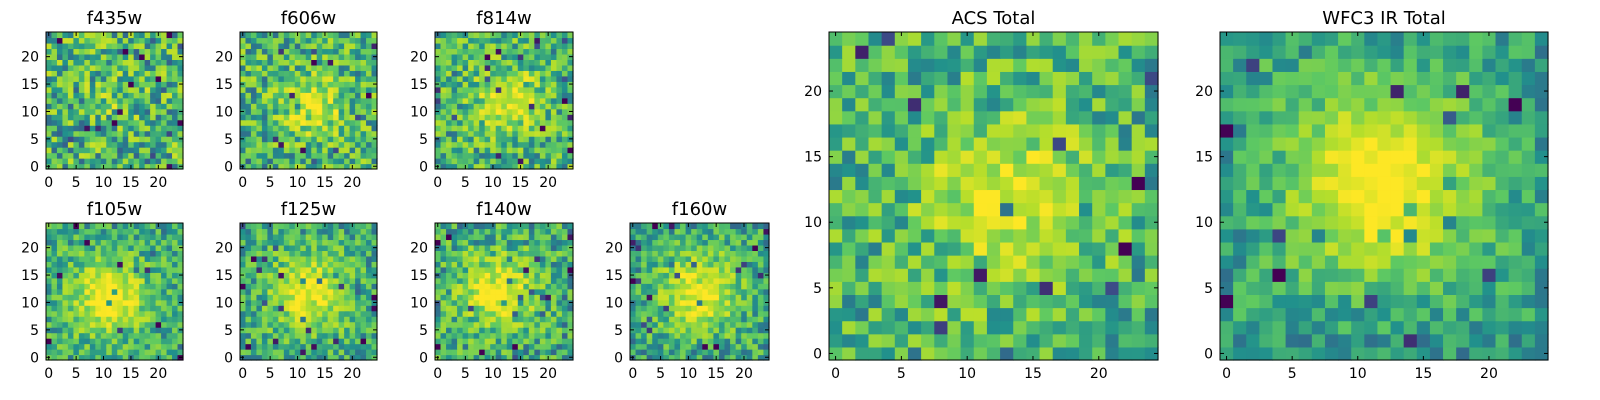  Describe the element at coordinates (270, 183) in the screenshot. I see `x-tick-label: 5` at that location.